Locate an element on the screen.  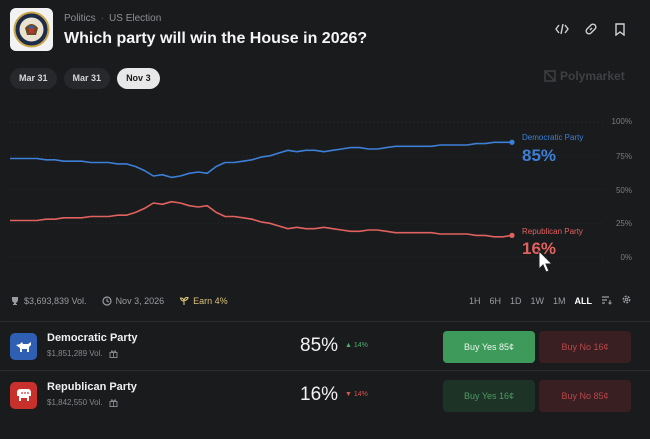
header-actions is located at coordinates (591, 29).